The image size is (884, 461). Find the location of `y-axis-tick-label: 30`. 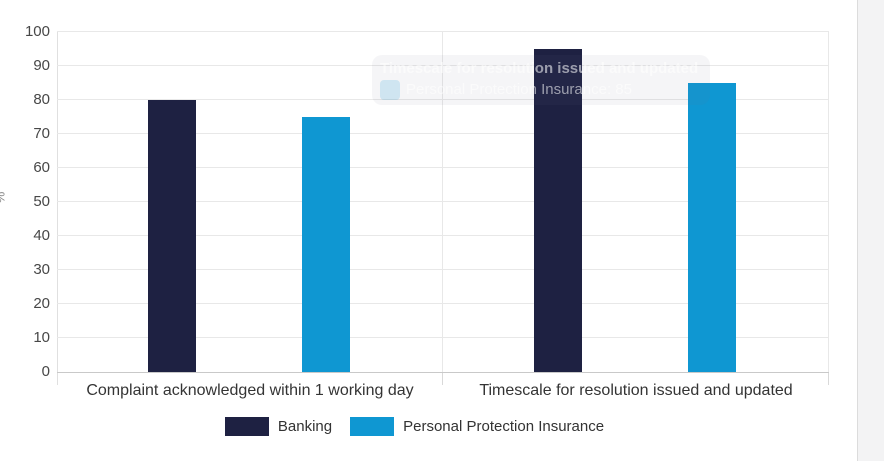

y-axis-tick-label: 30 is located at coordinates (41, 269).